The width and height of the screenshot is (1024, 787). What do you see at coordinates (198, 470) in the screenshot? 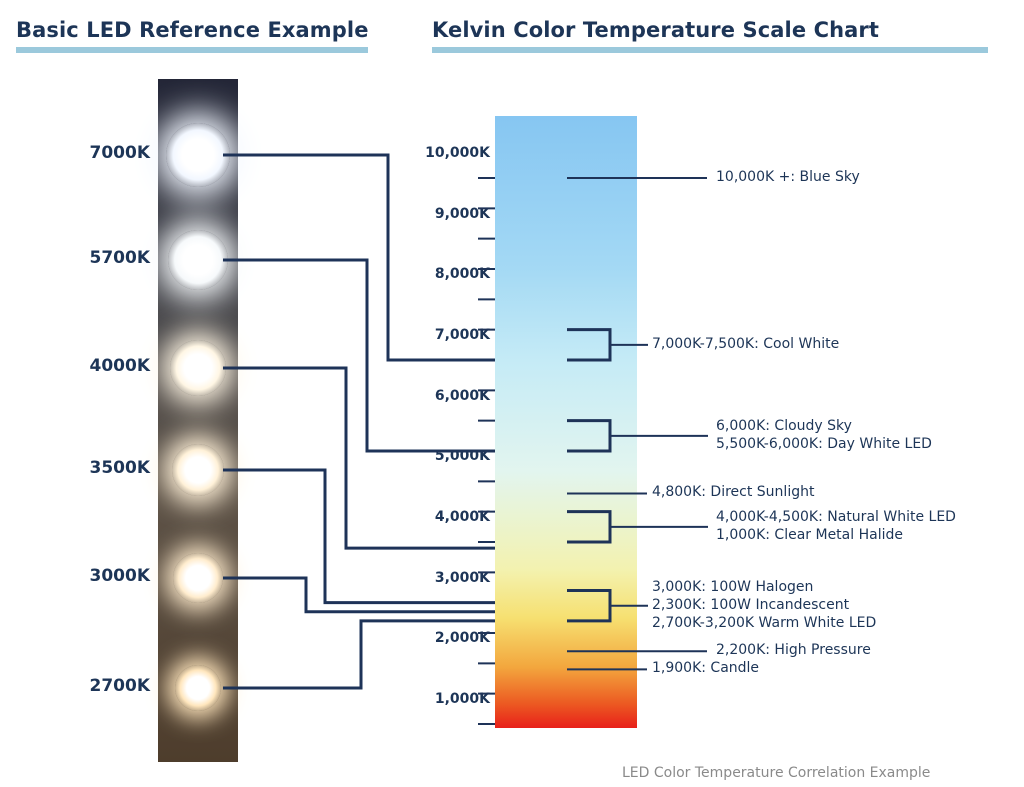
I see `led-lamp-3500k` at bounding box center [198, 470].